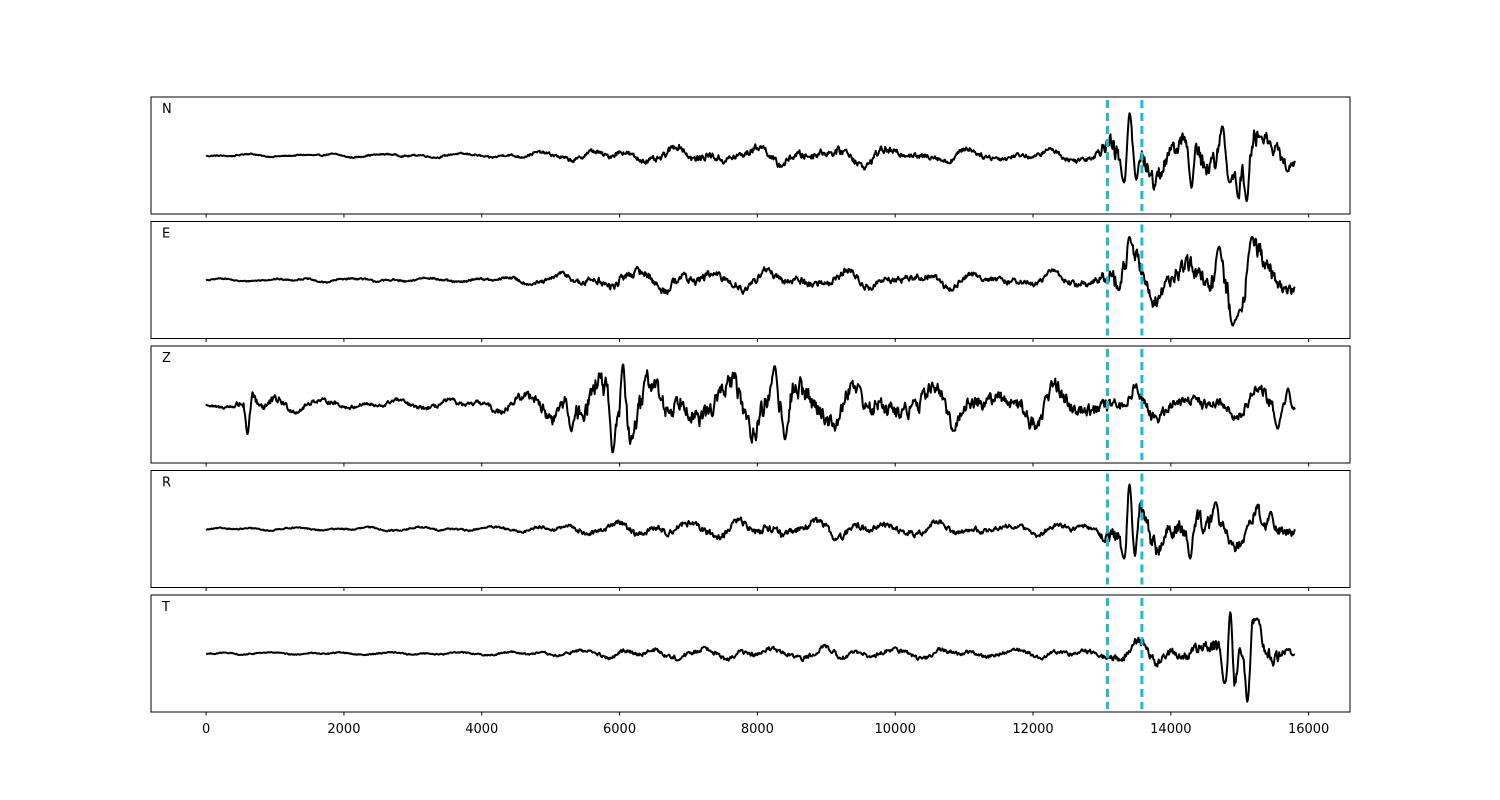 This screenshot has height=800, width=1500. What do you see at coordinates (1308, 729) in the screenshot?
I see `x-tick-label: 16000` at bounding box center [1308, 729].